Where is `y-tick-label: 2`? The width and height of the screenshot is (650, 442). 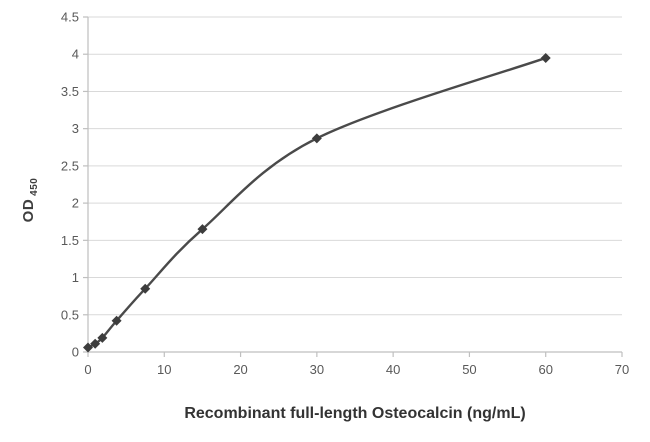 y-tick-label: 2 is located at coordinates (75, 203).